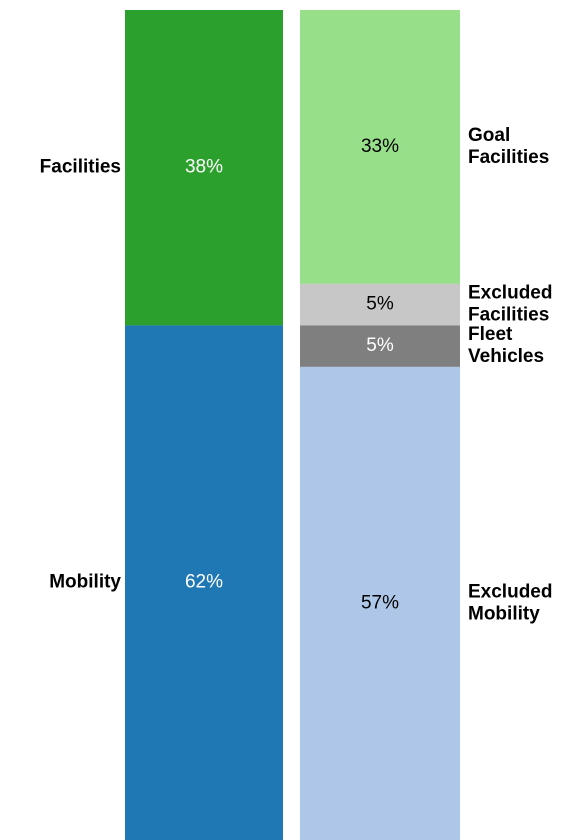 The height and width of the screenshot is (840, 587). Describe the element at coordinates (508, 146) in the screenshot. I see `segment-label: Goal Facilities` at that location.